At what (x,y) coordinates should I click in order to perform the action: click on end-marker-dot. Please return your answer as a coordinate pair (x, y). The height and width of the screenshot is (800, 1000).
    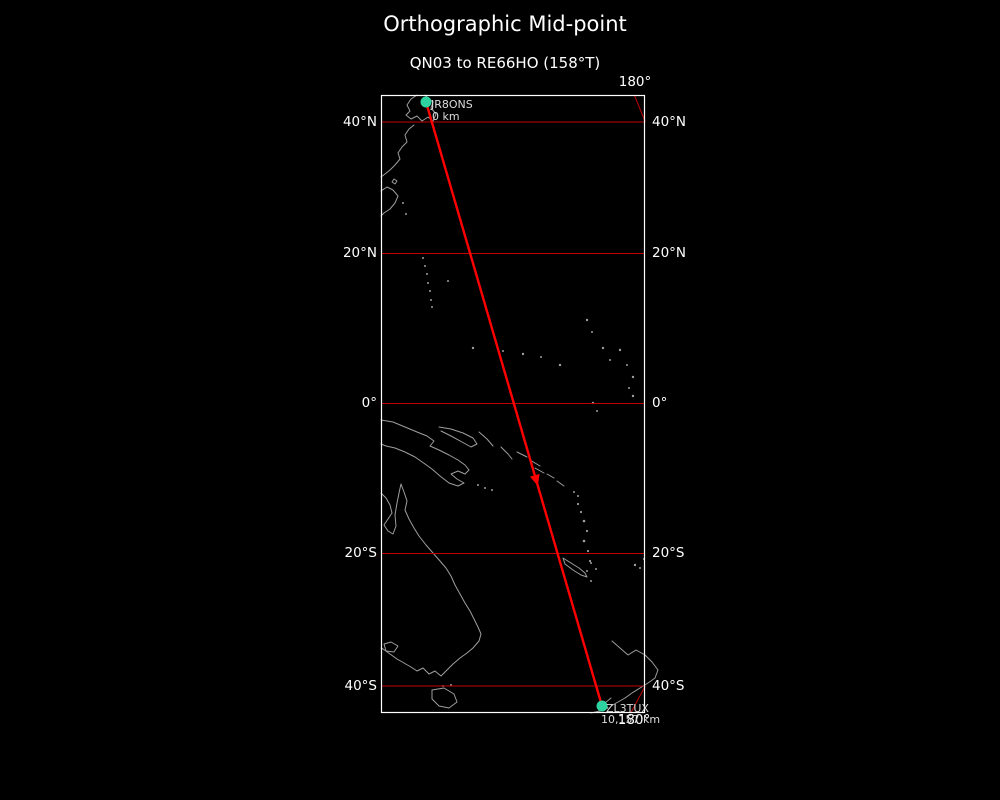
    Looking at the image, I should click on (602, 706).